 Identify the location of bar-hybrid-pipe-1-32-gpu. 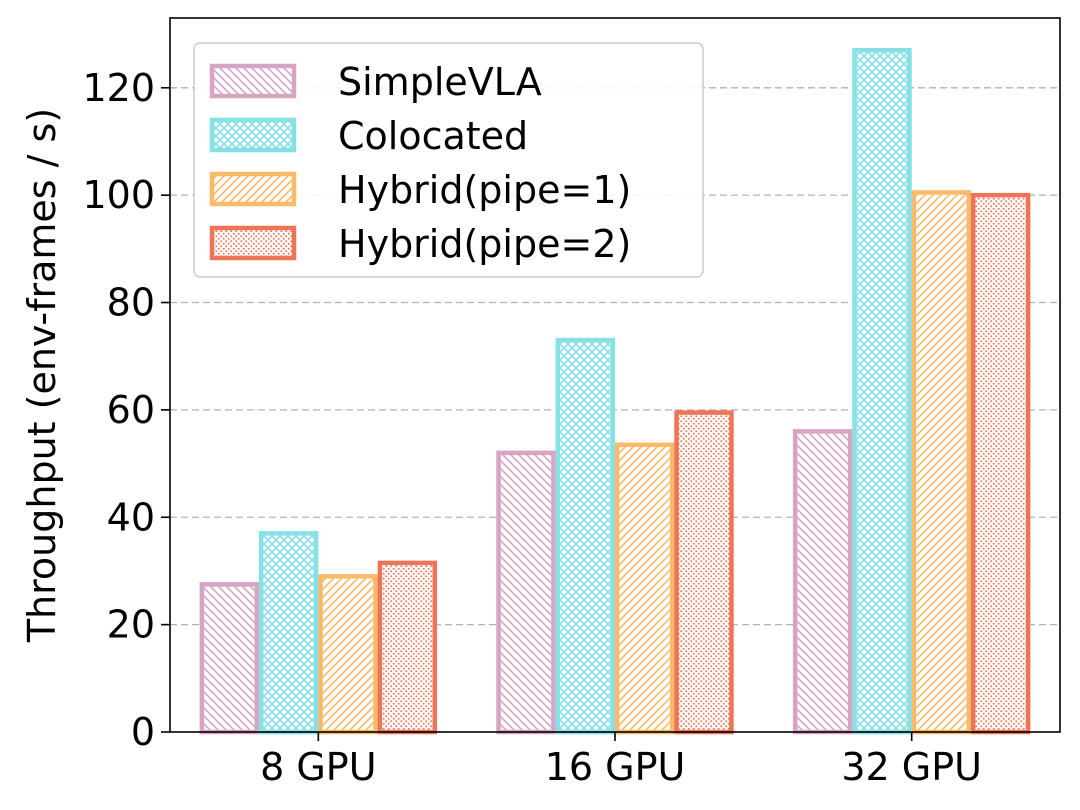
(941, 462).